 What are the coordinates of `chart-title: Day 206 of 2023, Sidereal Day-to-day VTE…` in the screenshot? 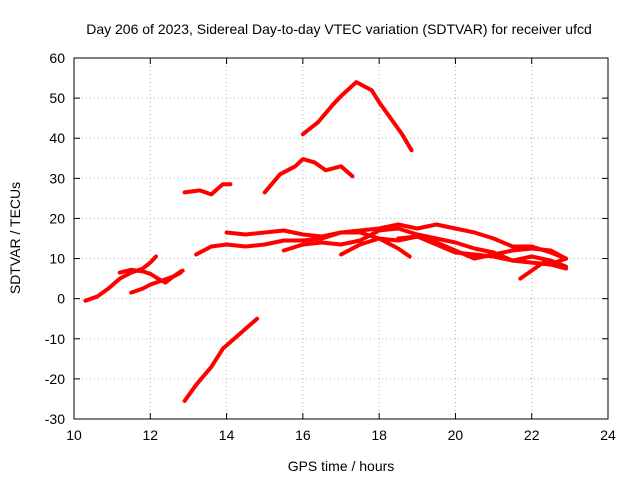 It's located at (339, 29).